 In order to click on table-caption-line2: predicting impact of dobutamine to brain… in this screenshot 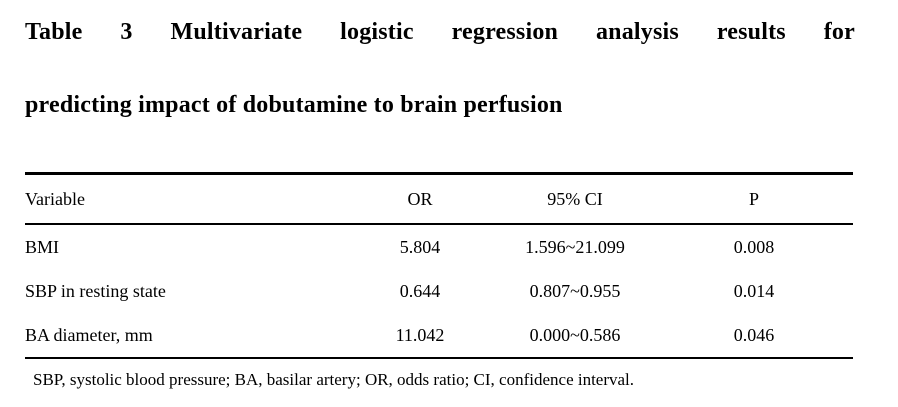, I will do `click(294, 104)`.